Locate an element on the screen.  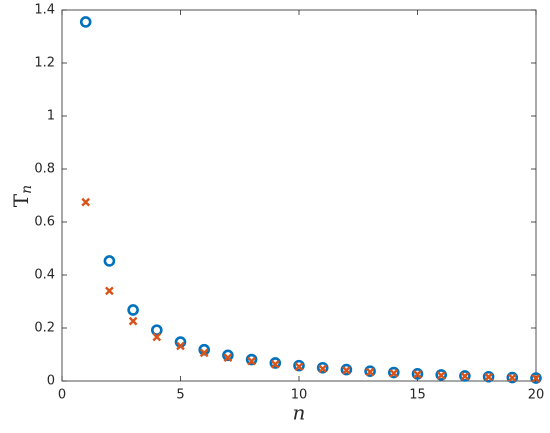
x-tick-label: 0 is located at coordinates (62, 395).